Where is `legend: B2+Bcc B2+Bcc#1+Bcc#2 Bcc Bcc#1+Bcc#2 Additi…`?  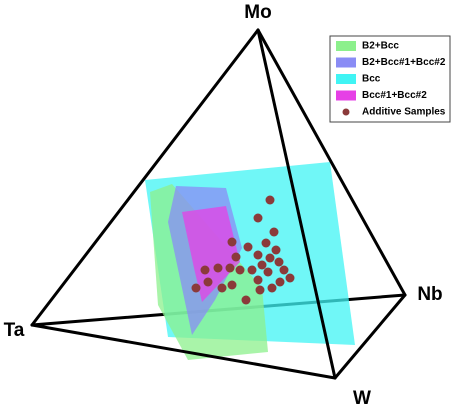 legend: B2+Bcc B2+Bcc#1+Bcc#2 Bcc Bcc#1+Bcc#2 Additi… is located at coordinates (390, 79).